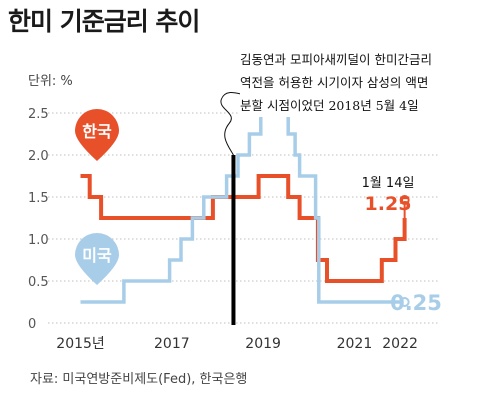 The height and width of the screenshot is (405, 480). I want to click on x-tick-label: 2019, so click(263, 344).